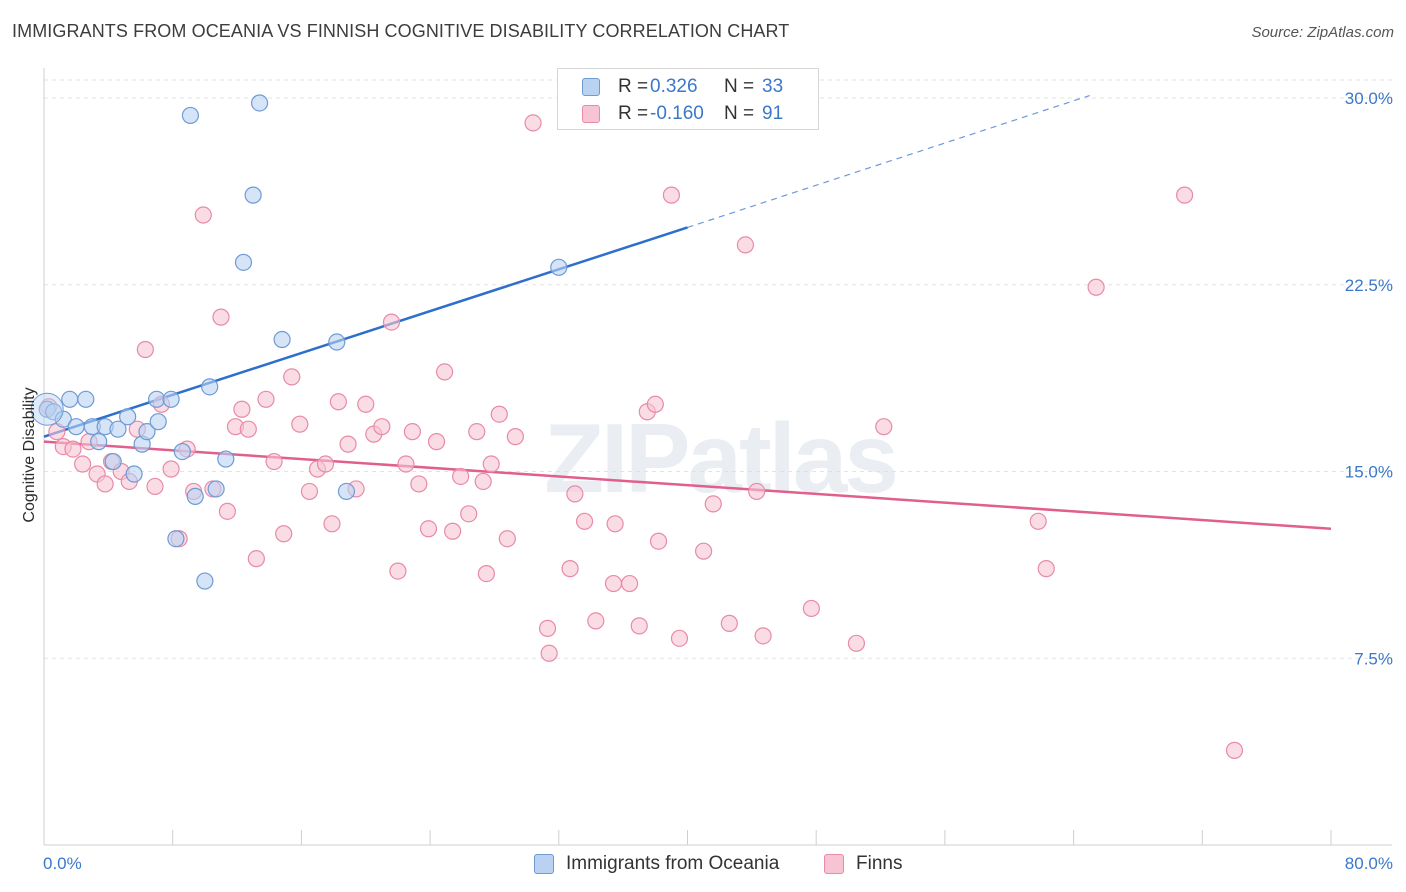 The width and height of the screenshot is (1406, 892). What do you see at coordinates (670, 87) in the screenshot?
I see `legend-row-oceania: R = 0.326 N = 33` at bounding box center [670, 87].